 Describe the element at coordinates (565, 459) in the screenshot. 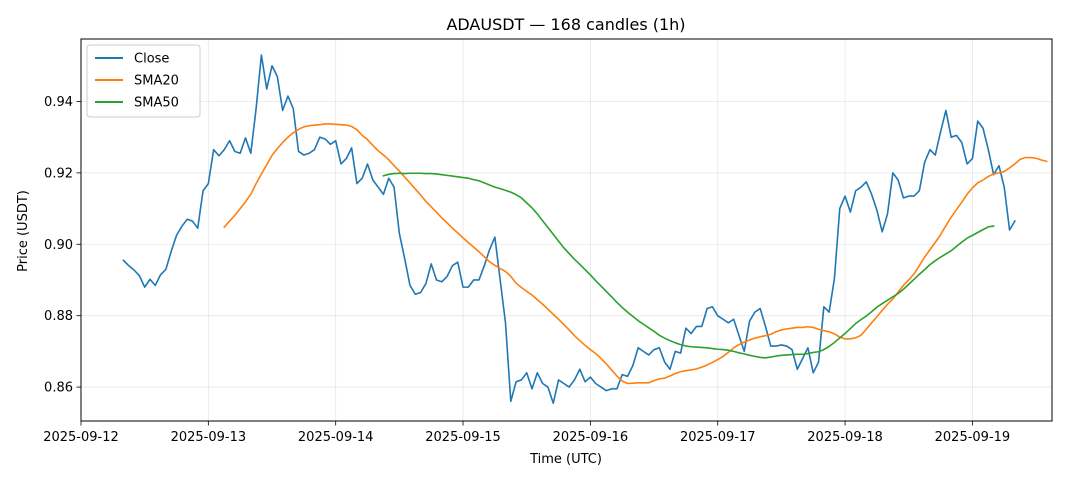

I see `x-axis-label: Time (UTC)` at that location.